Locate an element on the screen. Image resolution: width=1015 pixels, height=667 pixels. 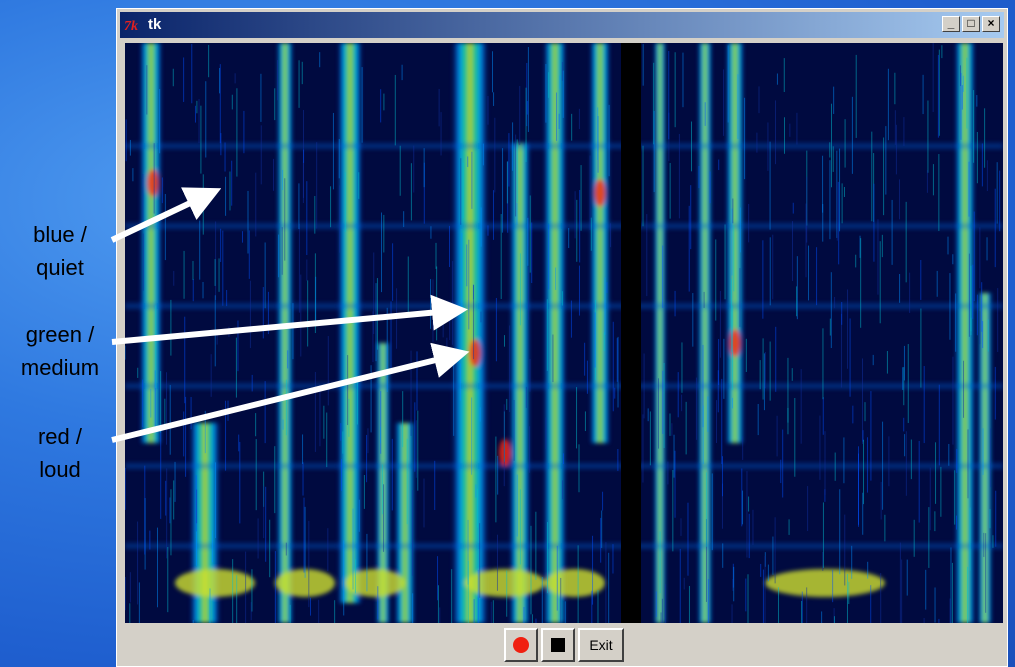
stop-button is located at coordinates (558, 645).